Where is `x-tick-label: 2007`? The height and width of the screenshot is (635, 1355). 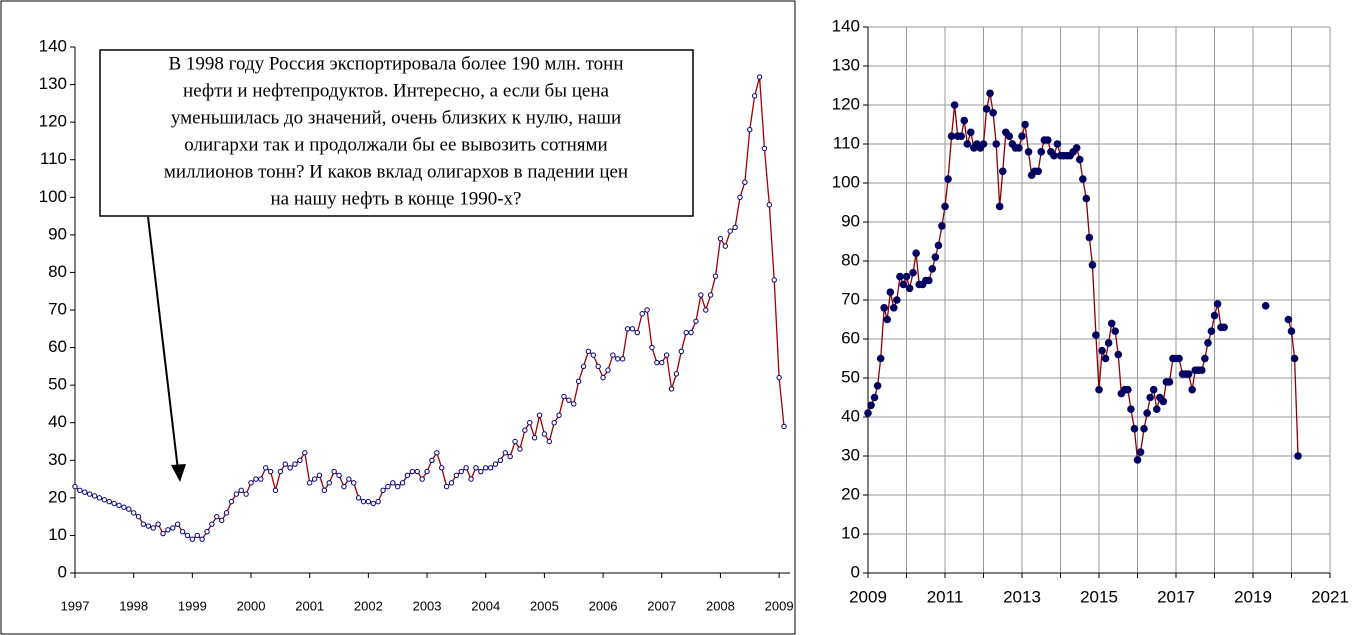
x-tick-label: 2007 is located at coordinates (661, 605).